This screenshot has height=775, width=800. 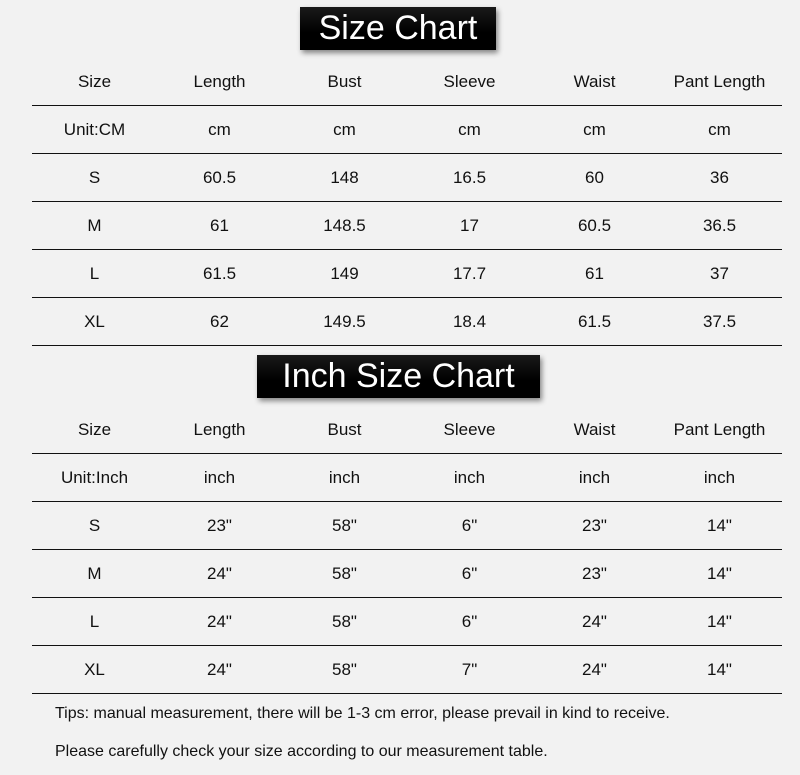 What do you see at coordinates (407, 478) in the screenshot?
I see `table-row: Unit:Inch inch inch inch inch inch` at bounding box center [407, 478].